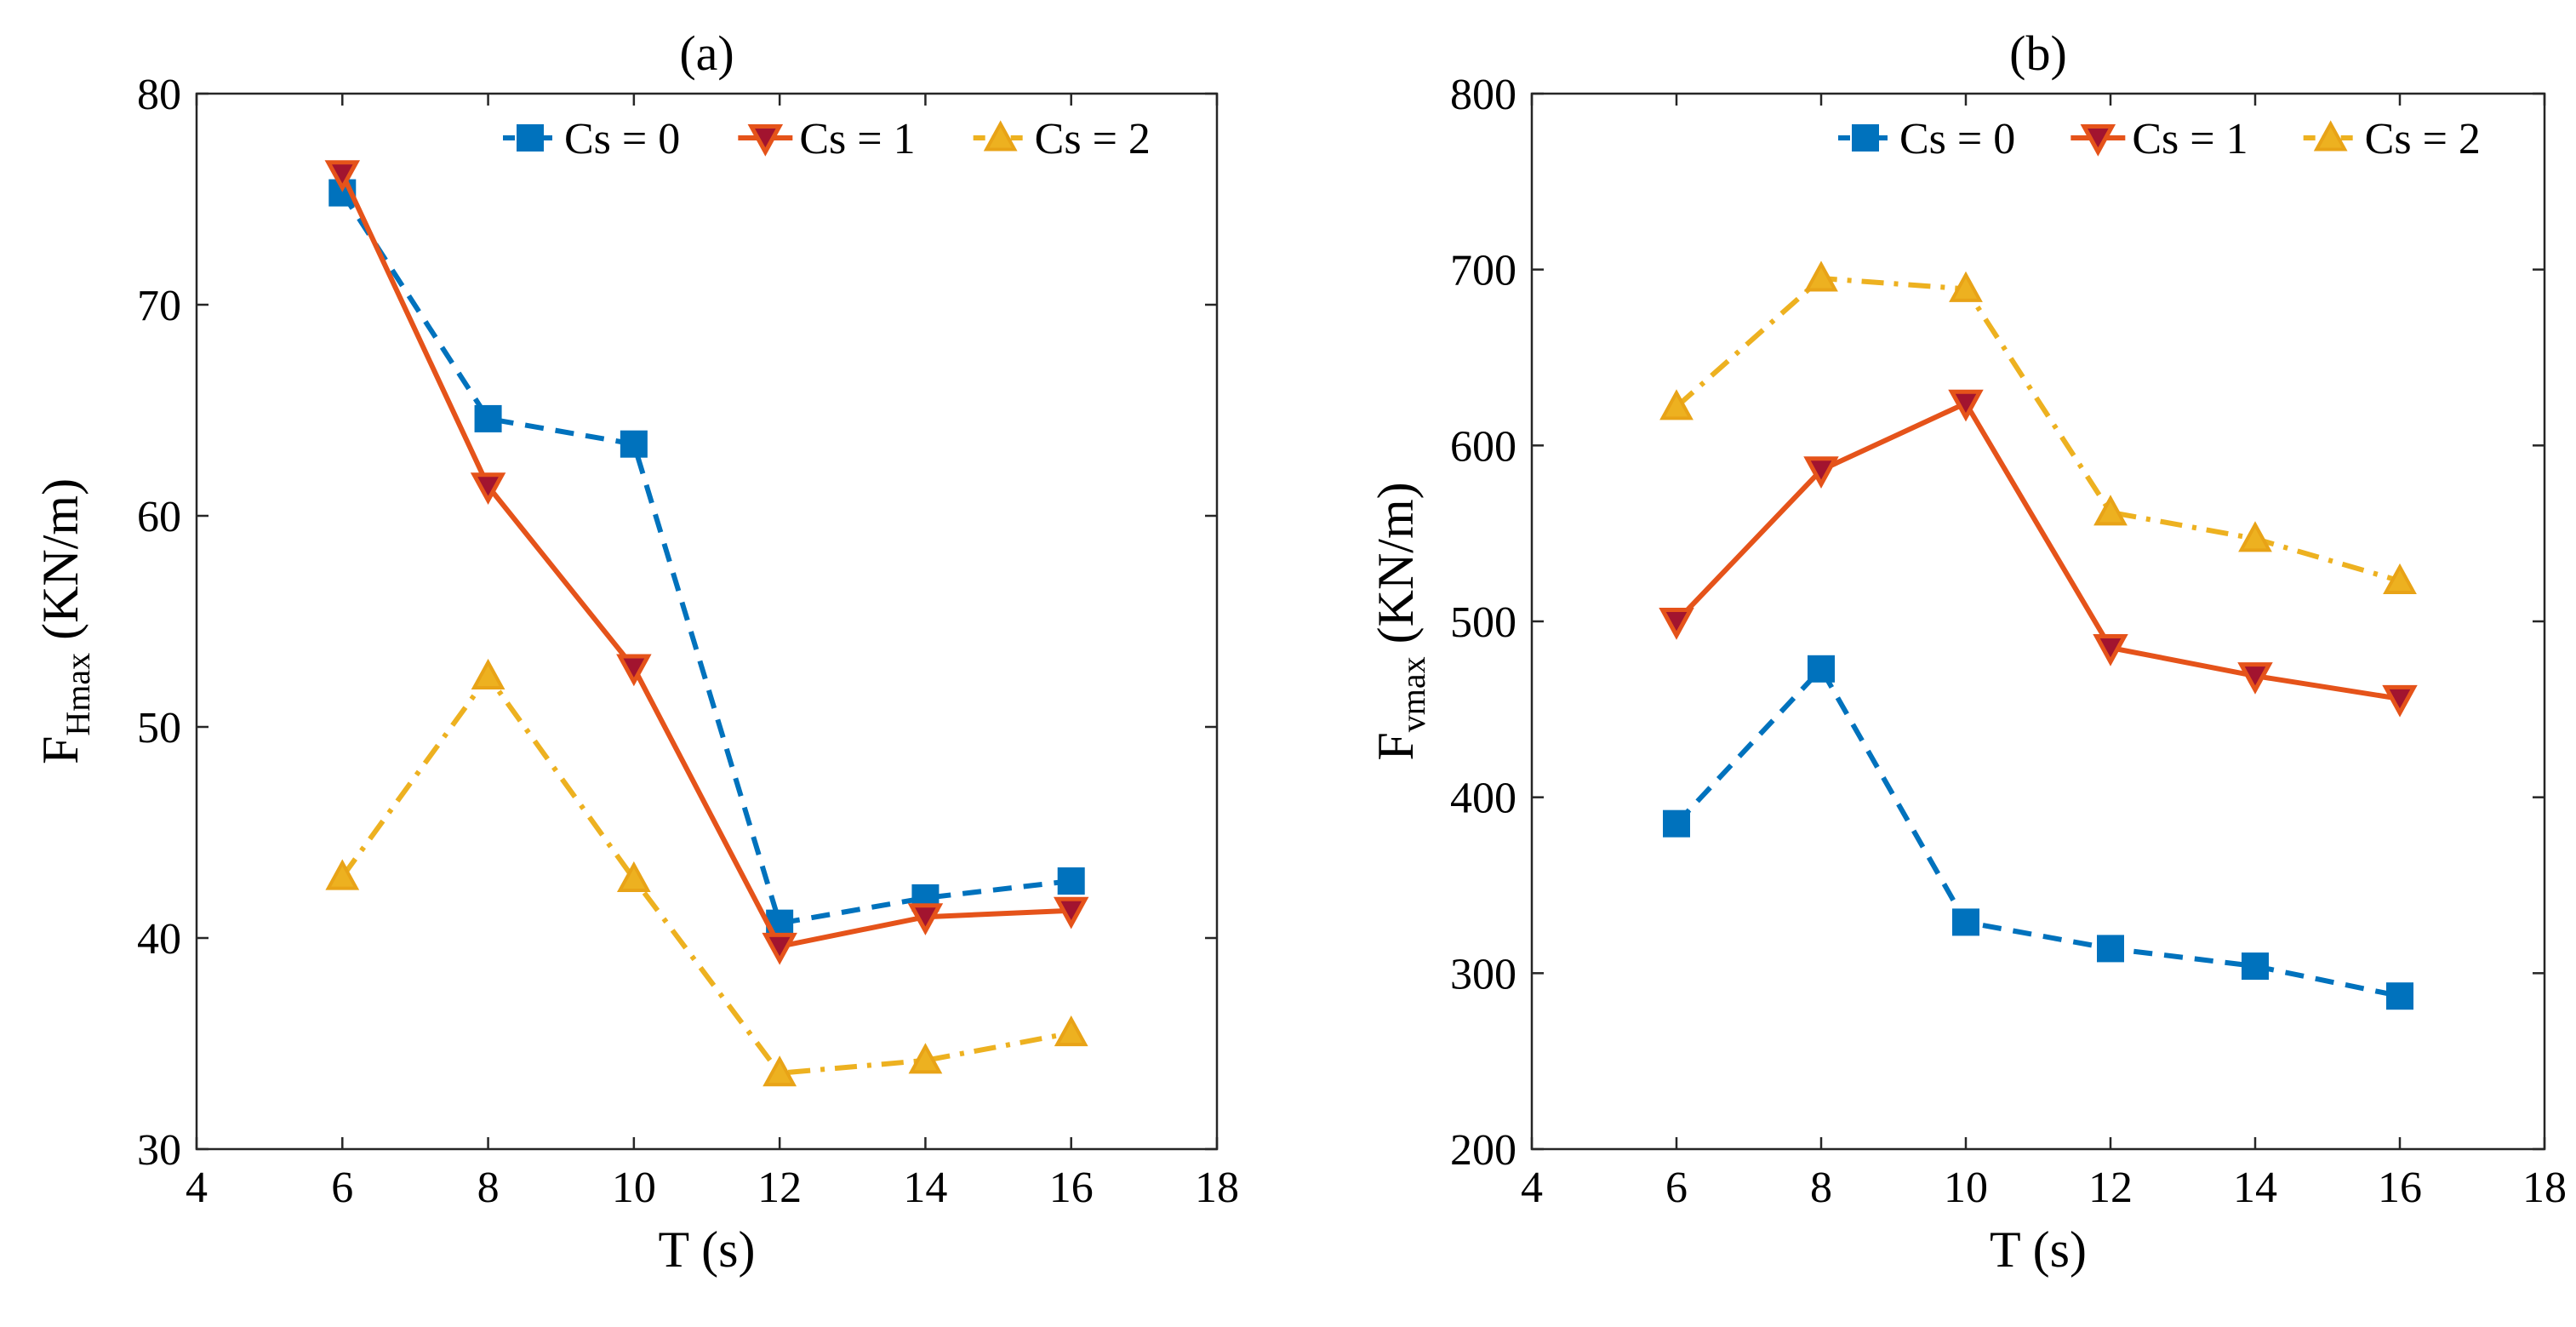 The image size is (2576, 1327). I want to click on y-axis-title-subscript: Hmax, so click(78, 694).